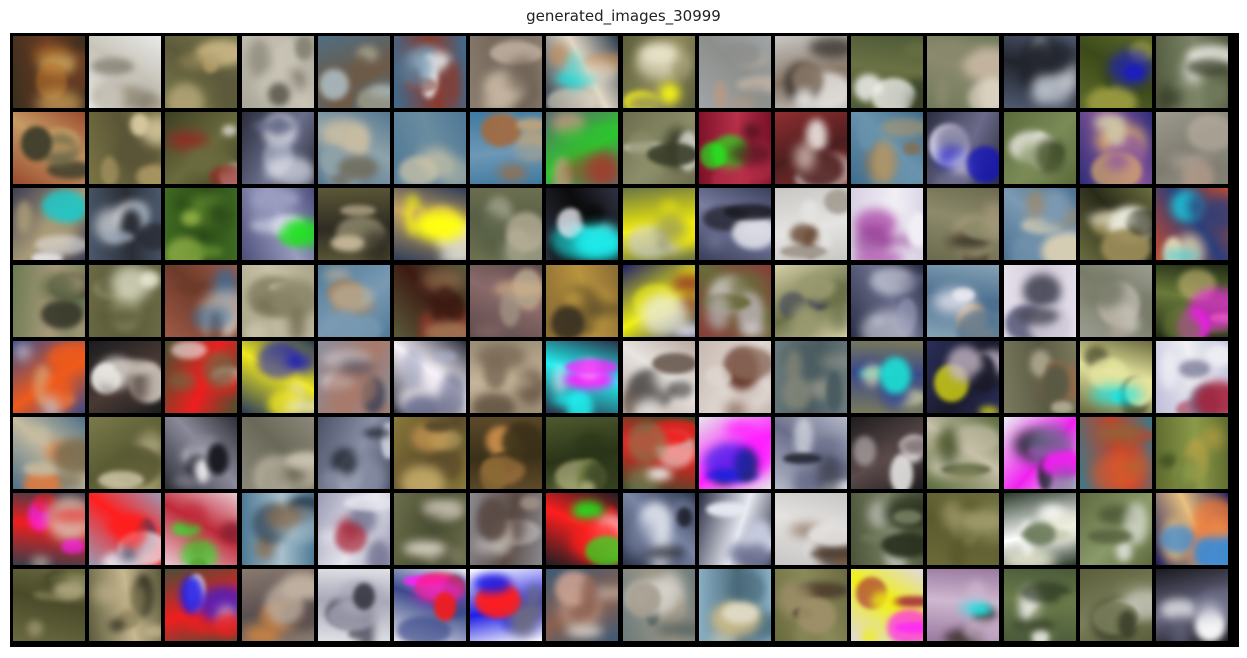 Image resolution: width=1247 pixels, height=658 pixels. Describe the element at coordinates (623, 16) in the screenshot. I see `figure-title: generated_images_30999` at that location.